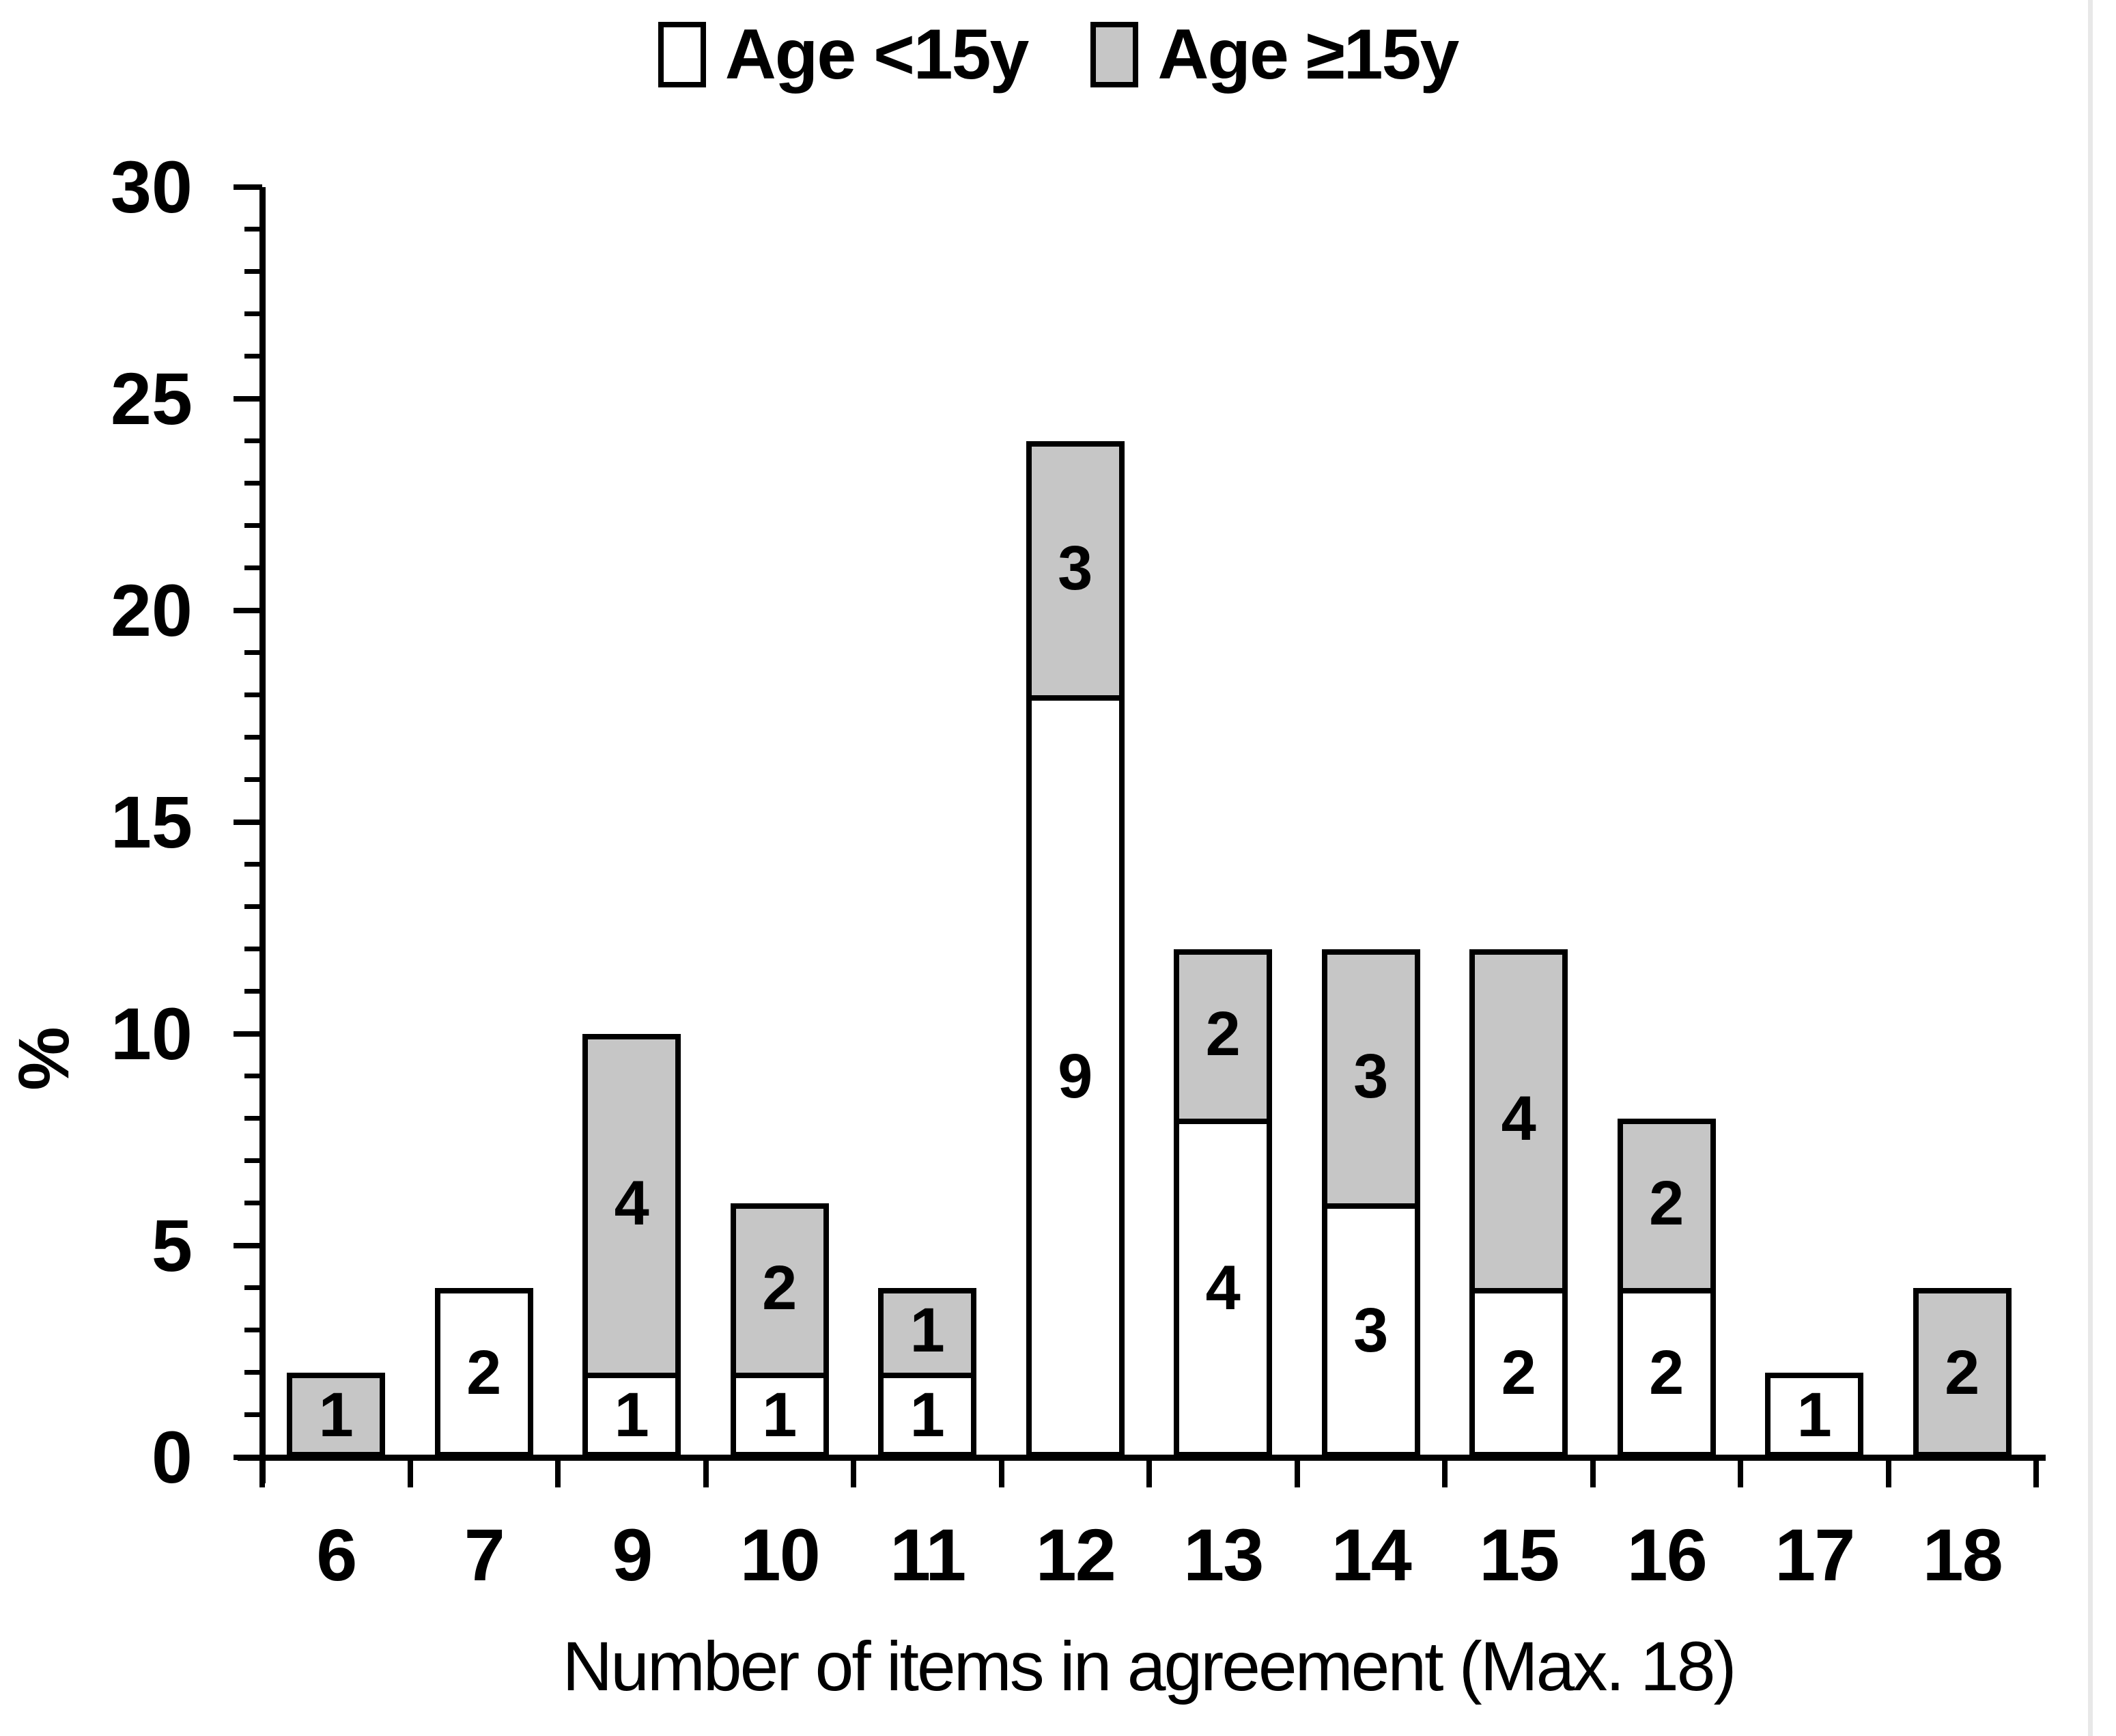  I want to click on x-tick-label: 11, so click(928, 1554).